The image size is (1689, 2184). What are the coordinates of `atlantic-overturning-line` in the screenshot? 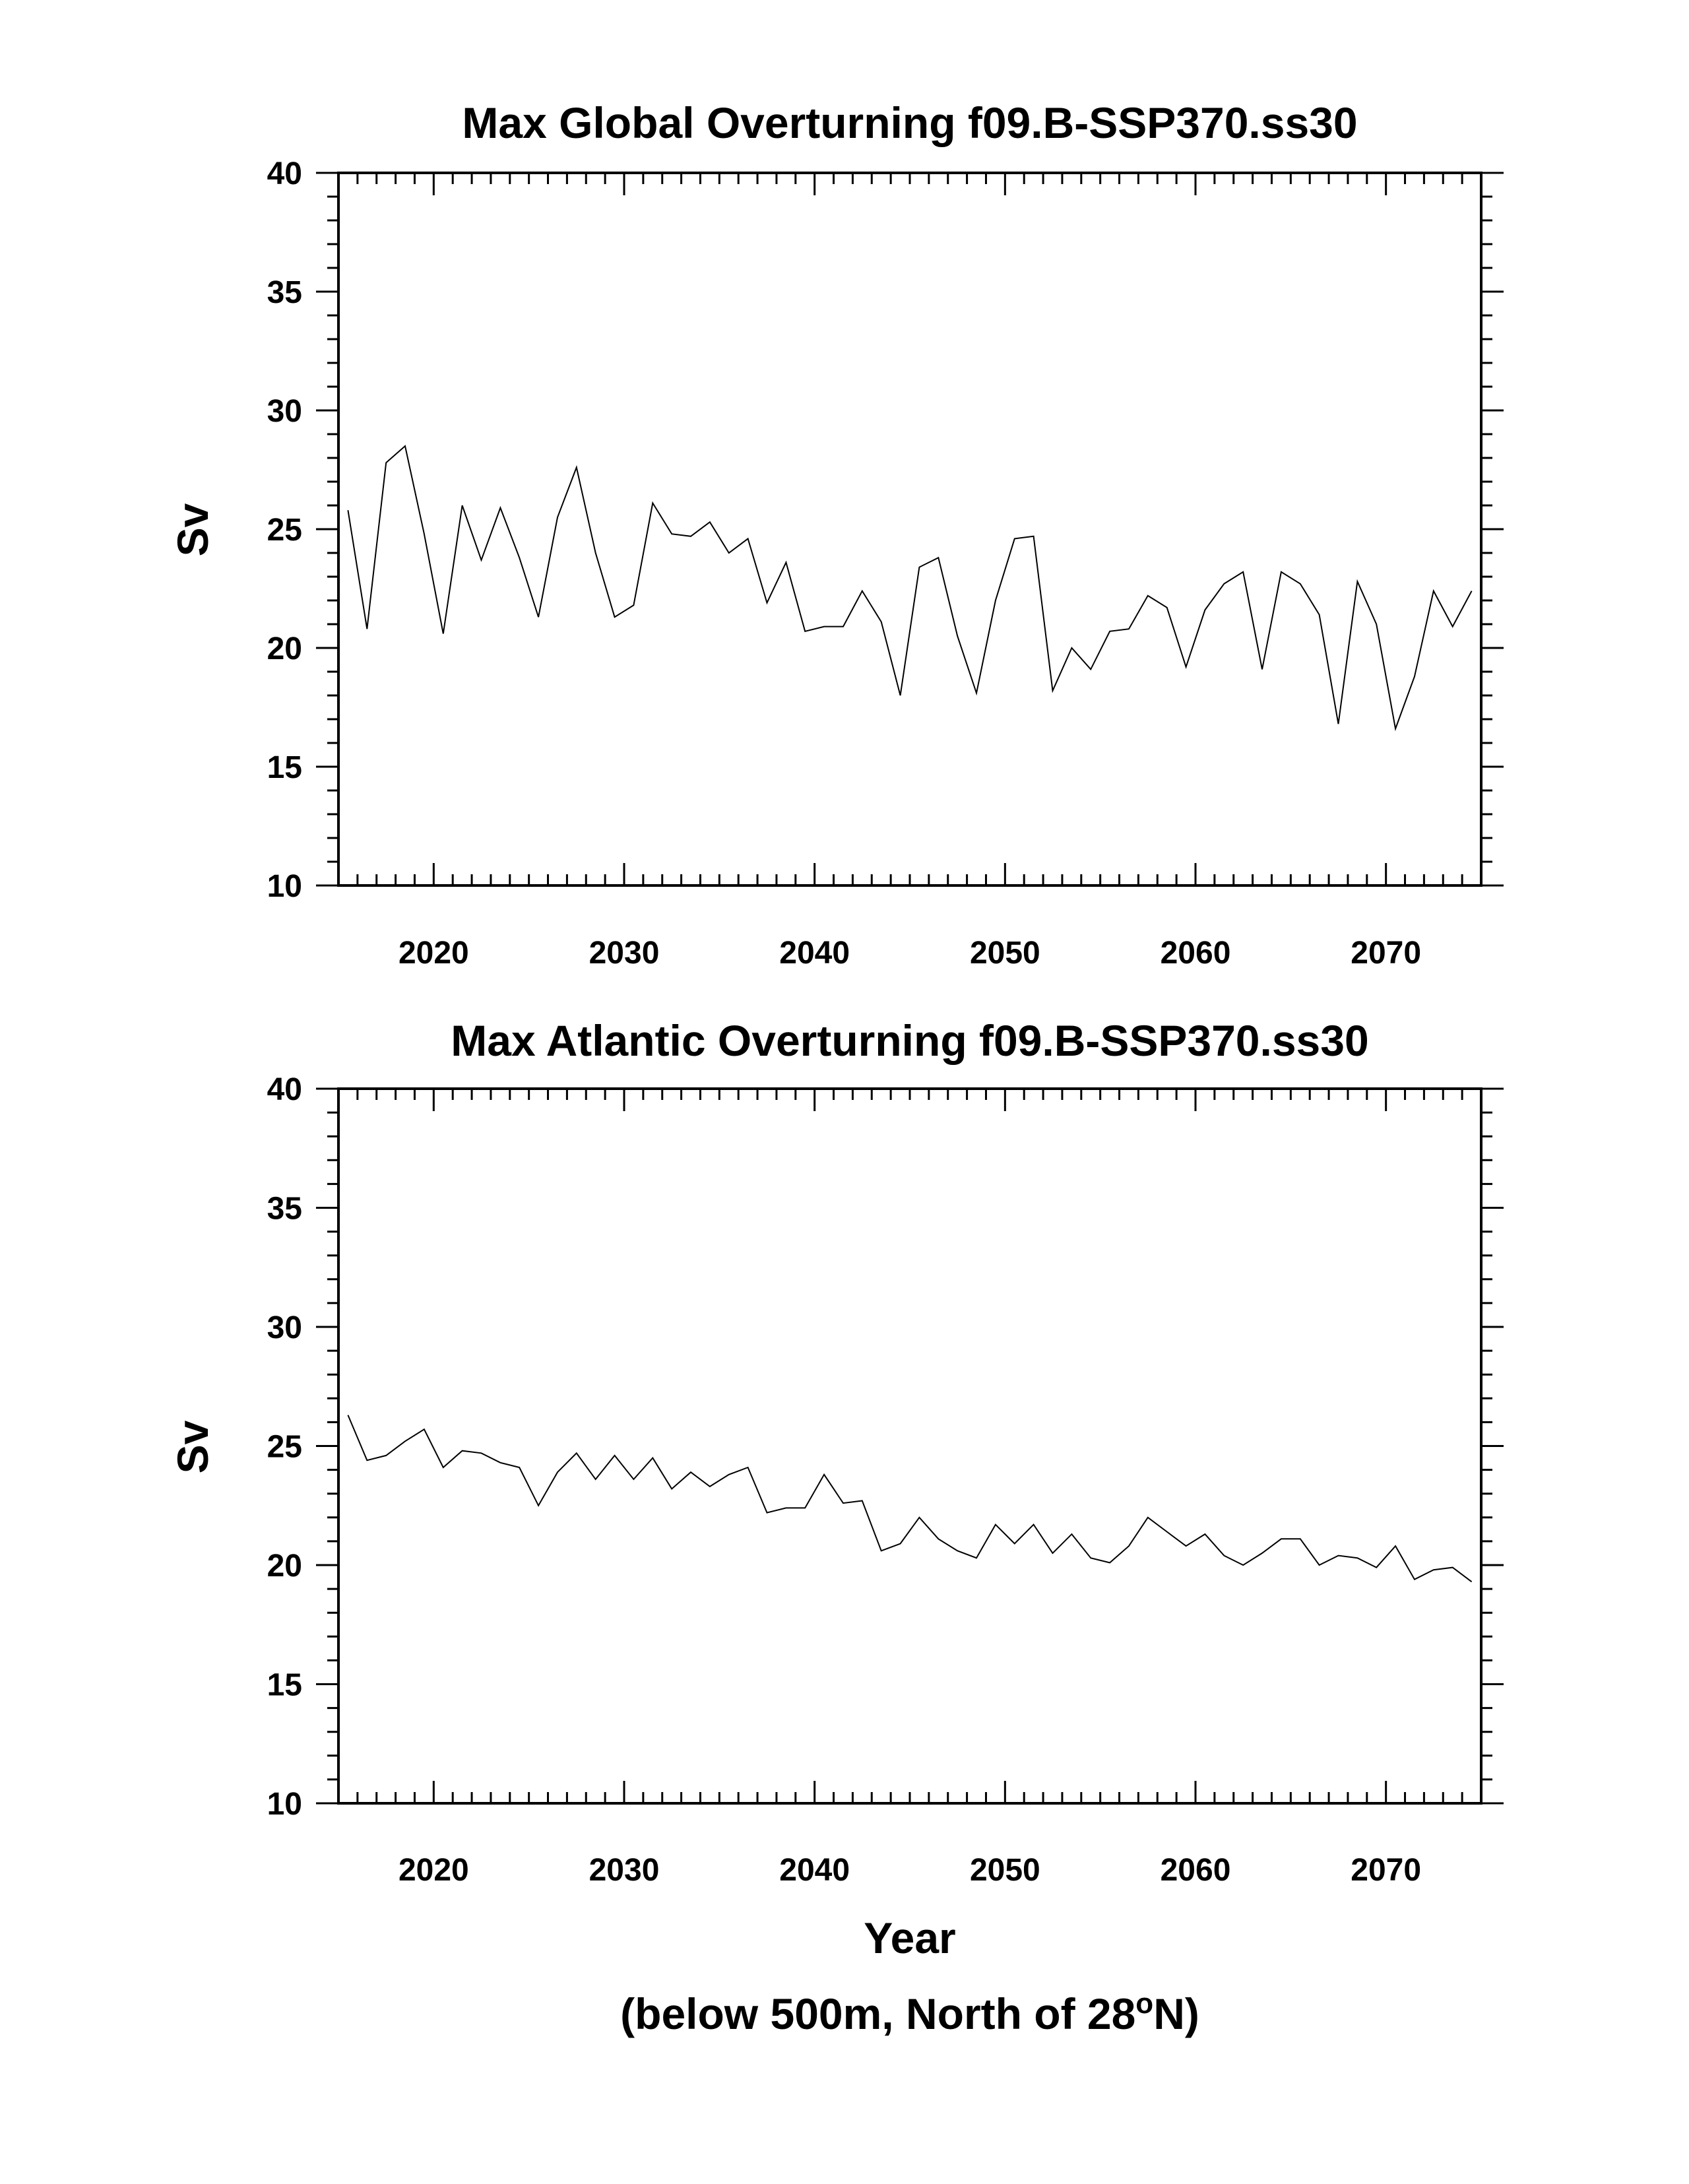 It's located at (910, 1499).